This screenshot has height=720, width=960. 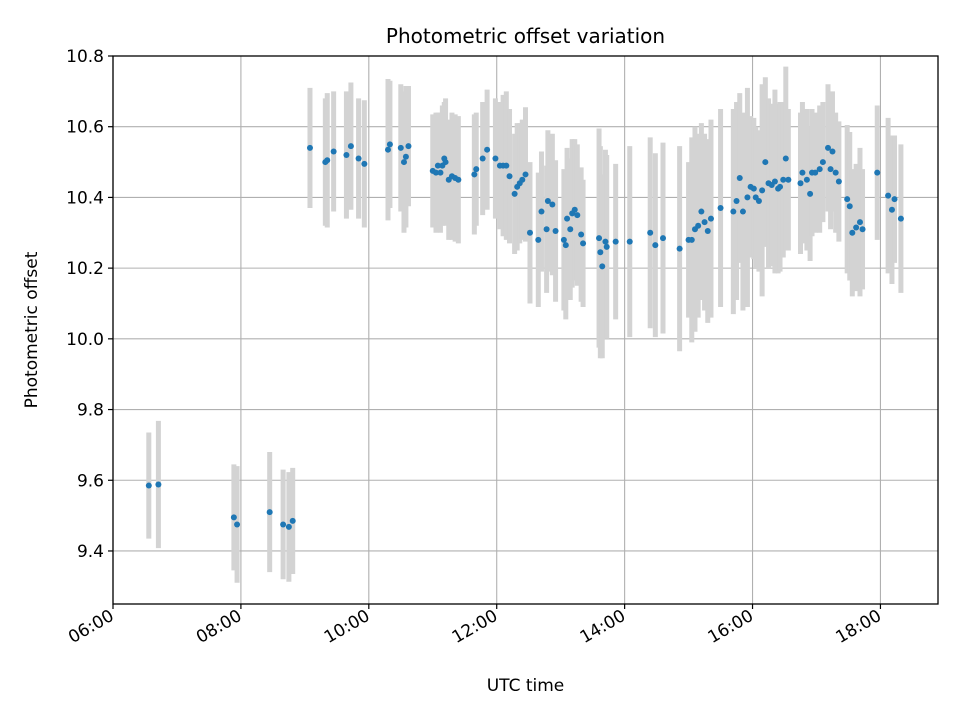 I want to click on y-tick-label: 10.8, so click(x=85, y=57).